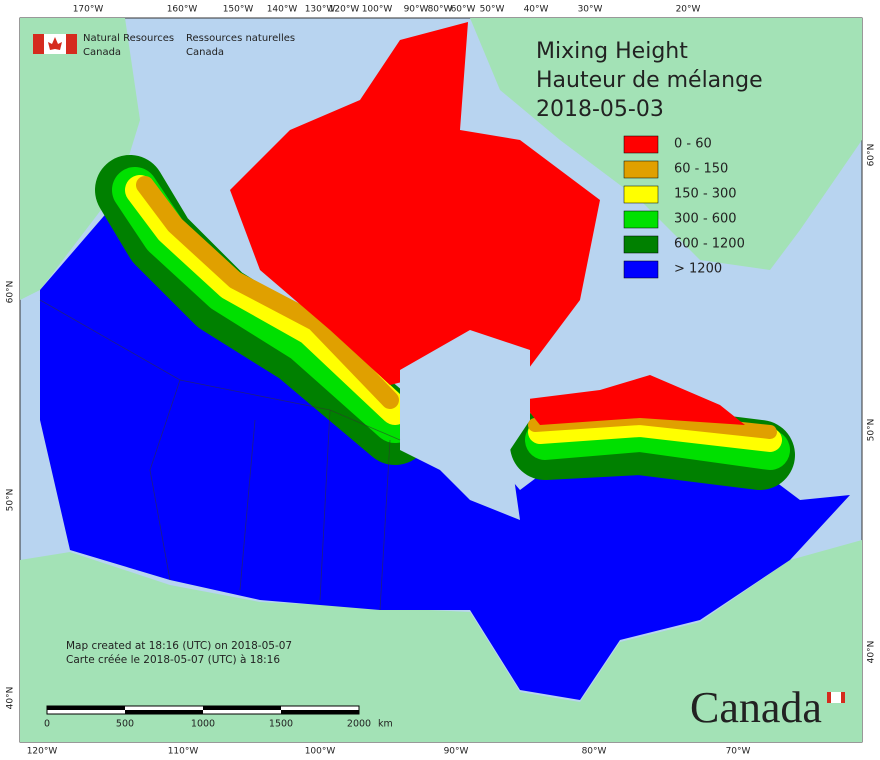  What do you see at coordinates (600, 109) in the screenshot?
I see `map-title: 2018-05-03` at bounding box center [600, 109].